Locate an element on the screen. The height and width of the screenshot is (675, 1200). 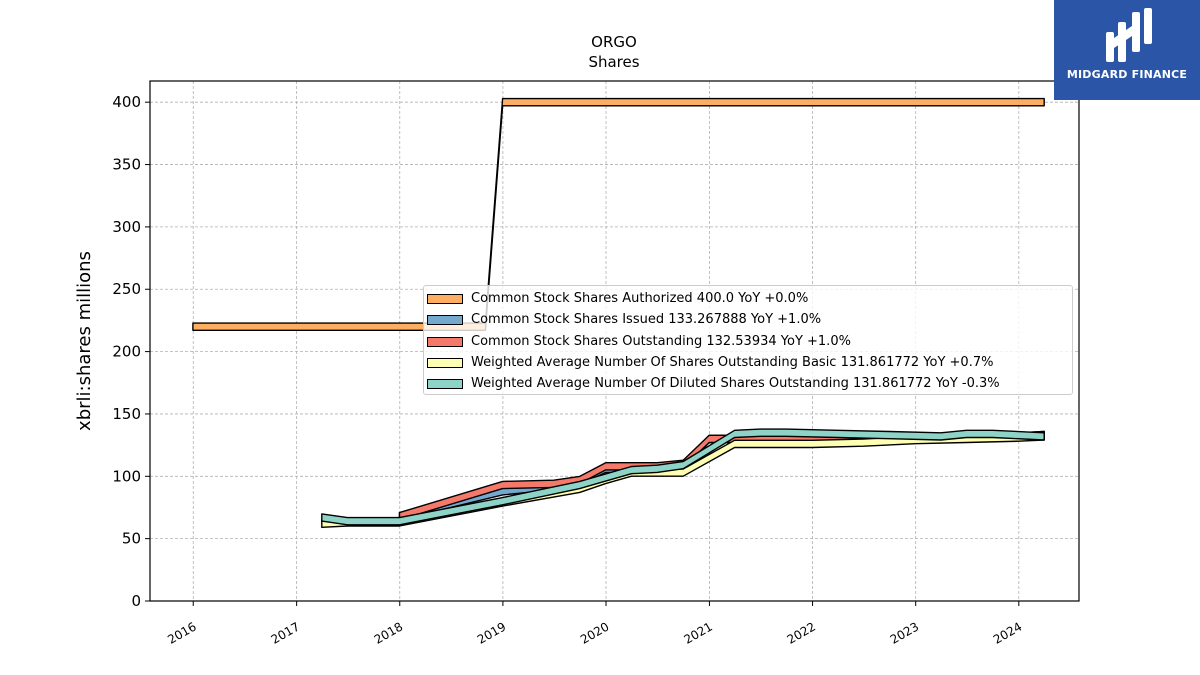
midgard-logo-icon is located at coordinates (1129, 35).